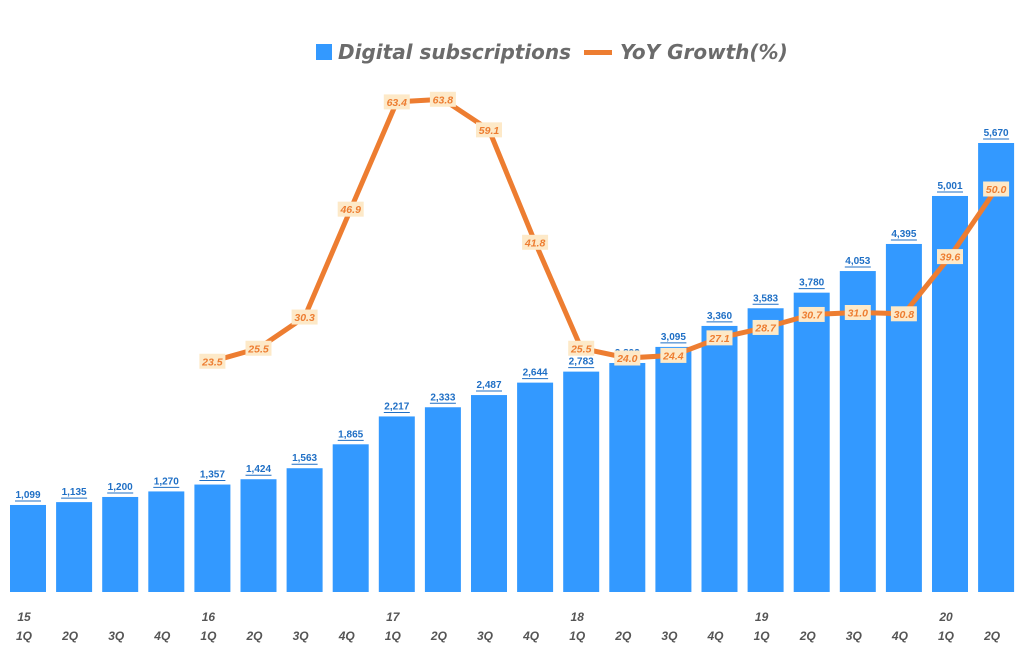 This screenshot has width=1024, height=653. I want to click on legend-item-bar: Digital subscriptions, so click(443, 52).